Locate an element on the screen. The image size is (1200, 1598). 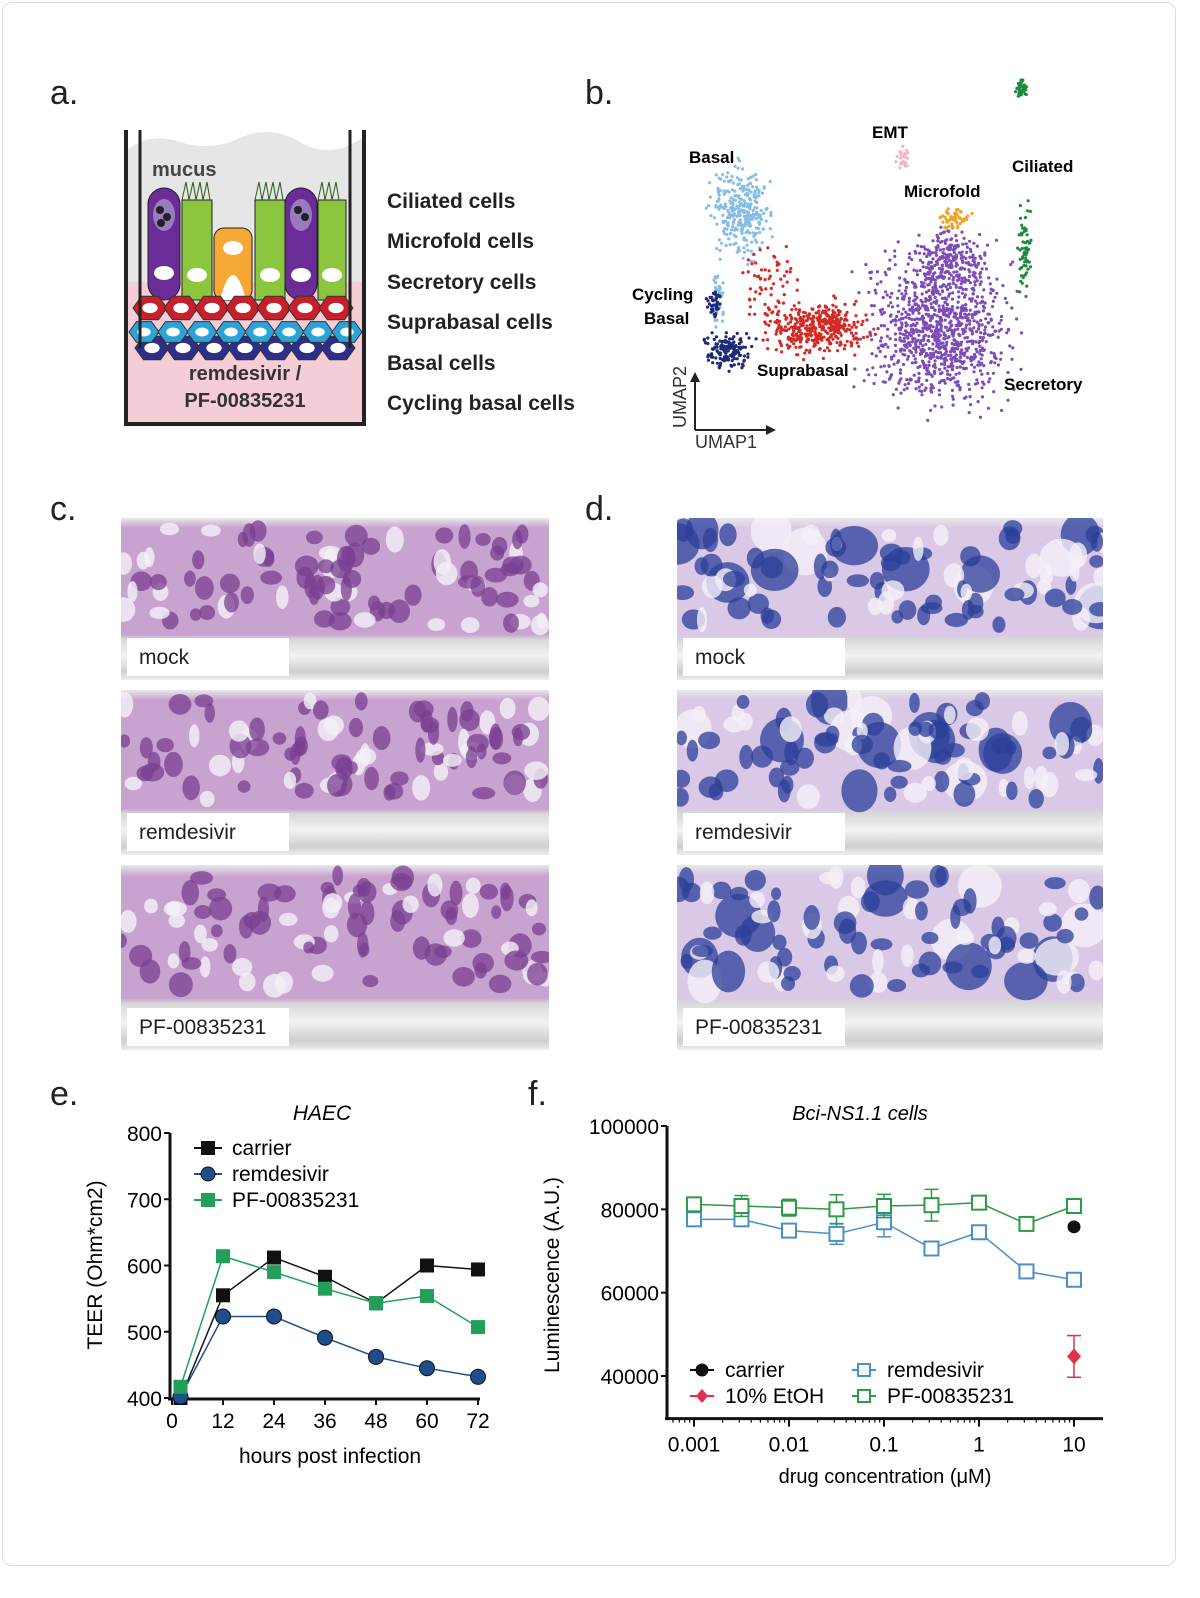
legend-marker is located at coordinates (864, 1396).